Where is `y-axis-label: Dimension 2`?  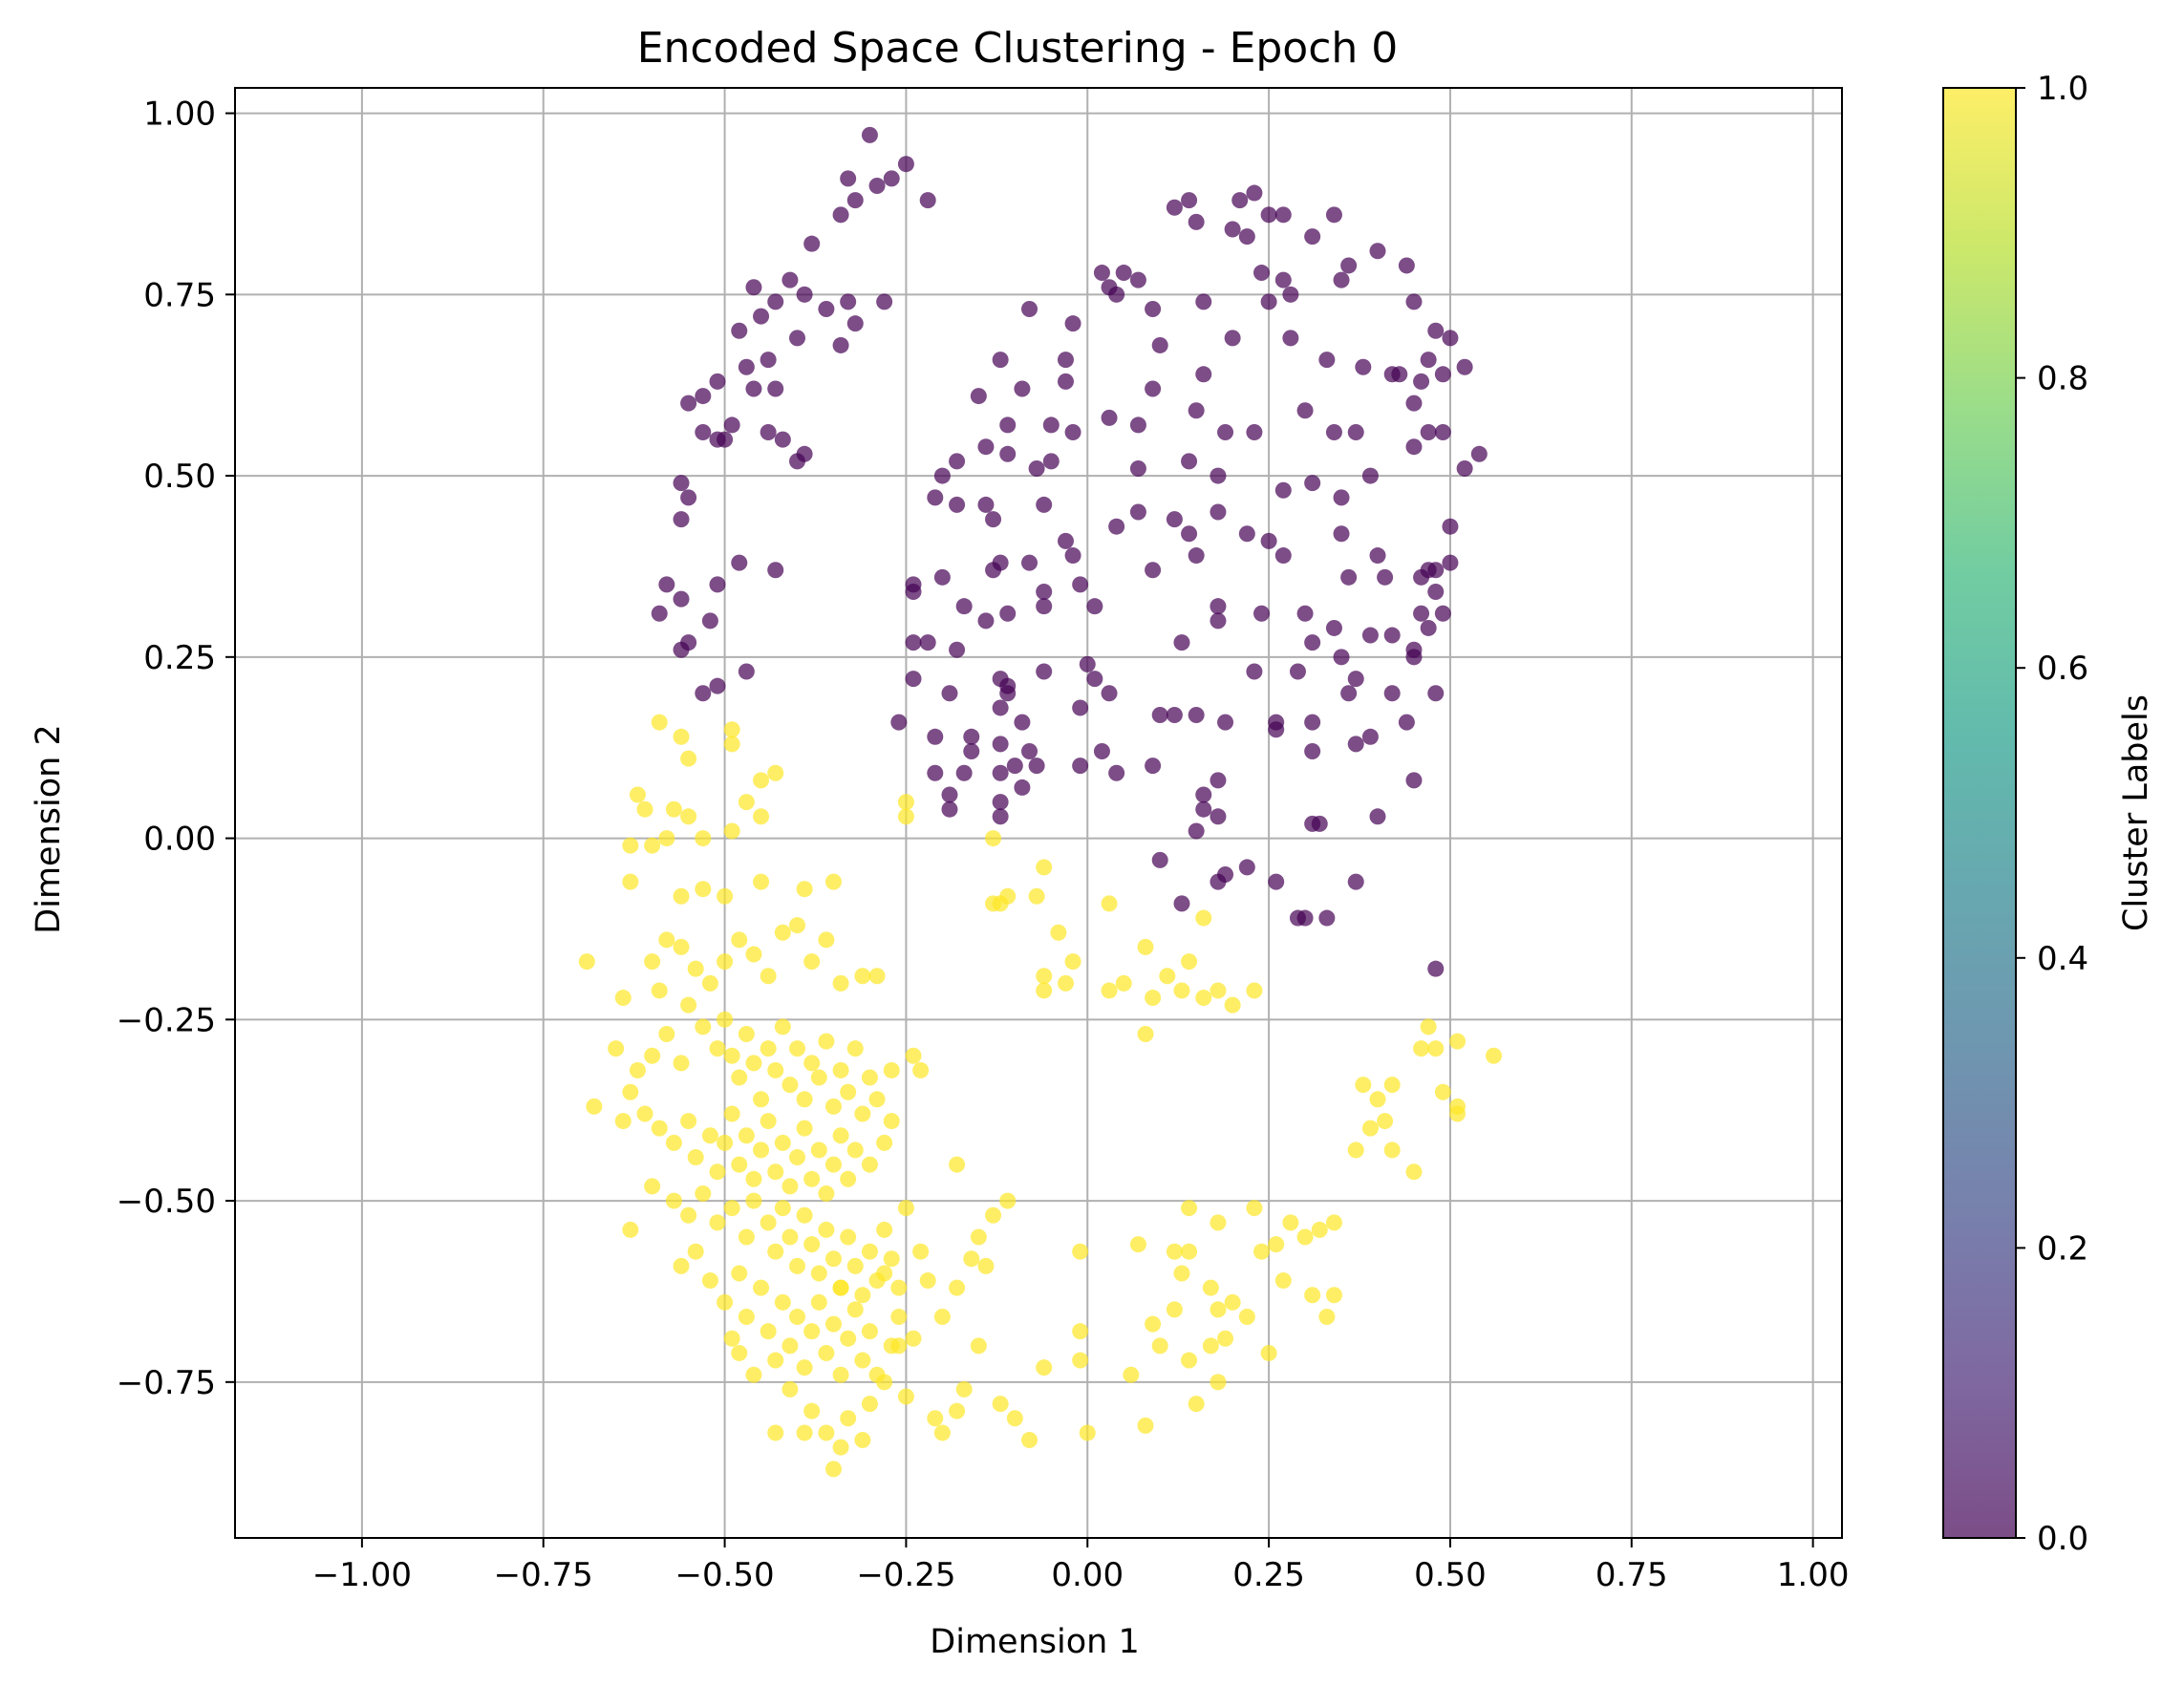
y-axis-label: Dimension 2 is located at coordinates (49, 828).